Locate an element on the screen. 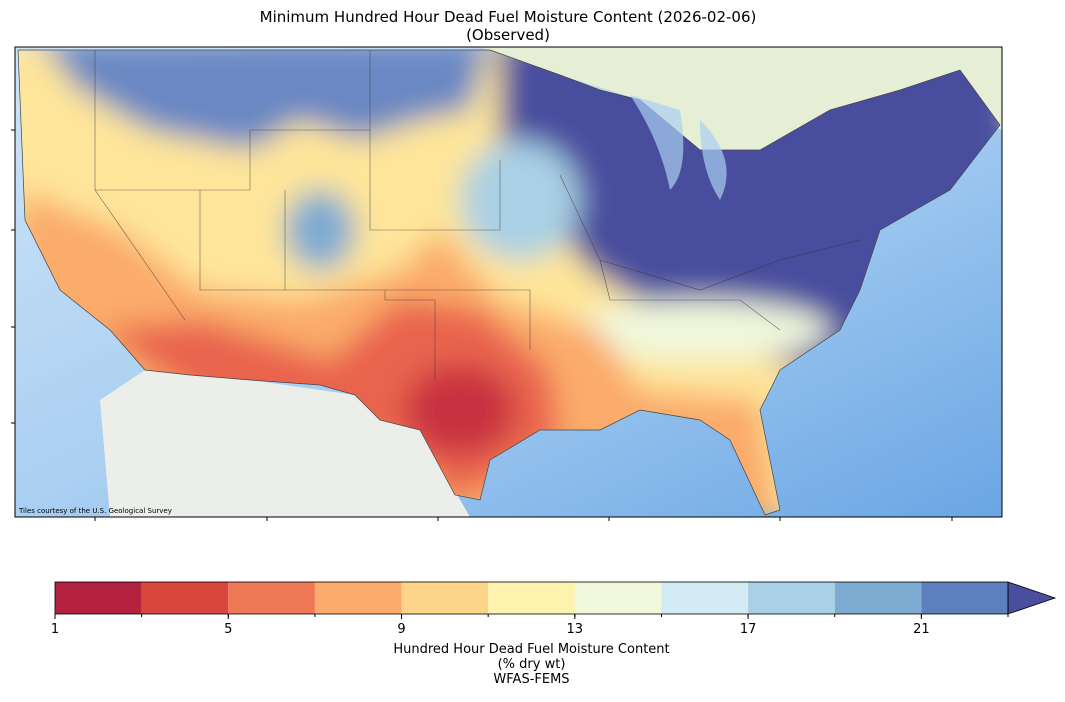 This screenshot has width=1065, height=702. colorbar-extension is located at coordinates (1032, 598).